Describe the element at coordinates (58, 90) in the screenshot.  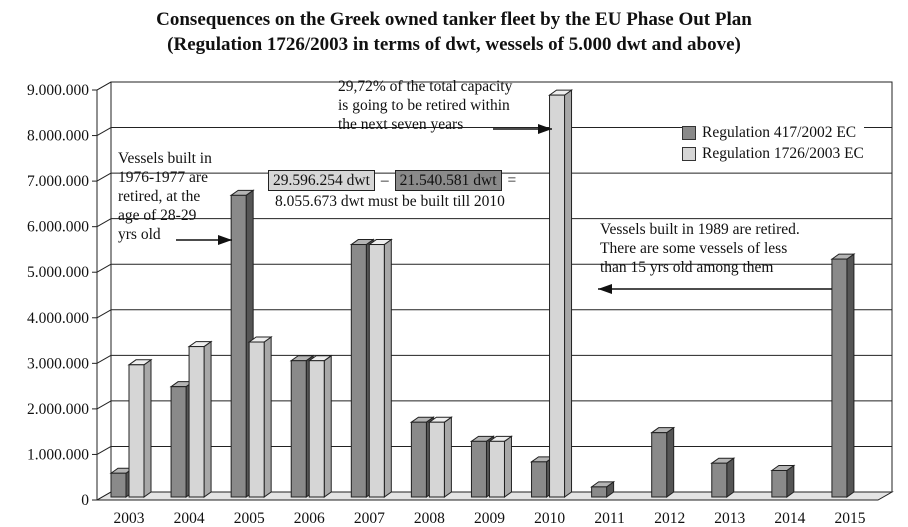
I see `y-tick-label: 9.000.000` at that location.